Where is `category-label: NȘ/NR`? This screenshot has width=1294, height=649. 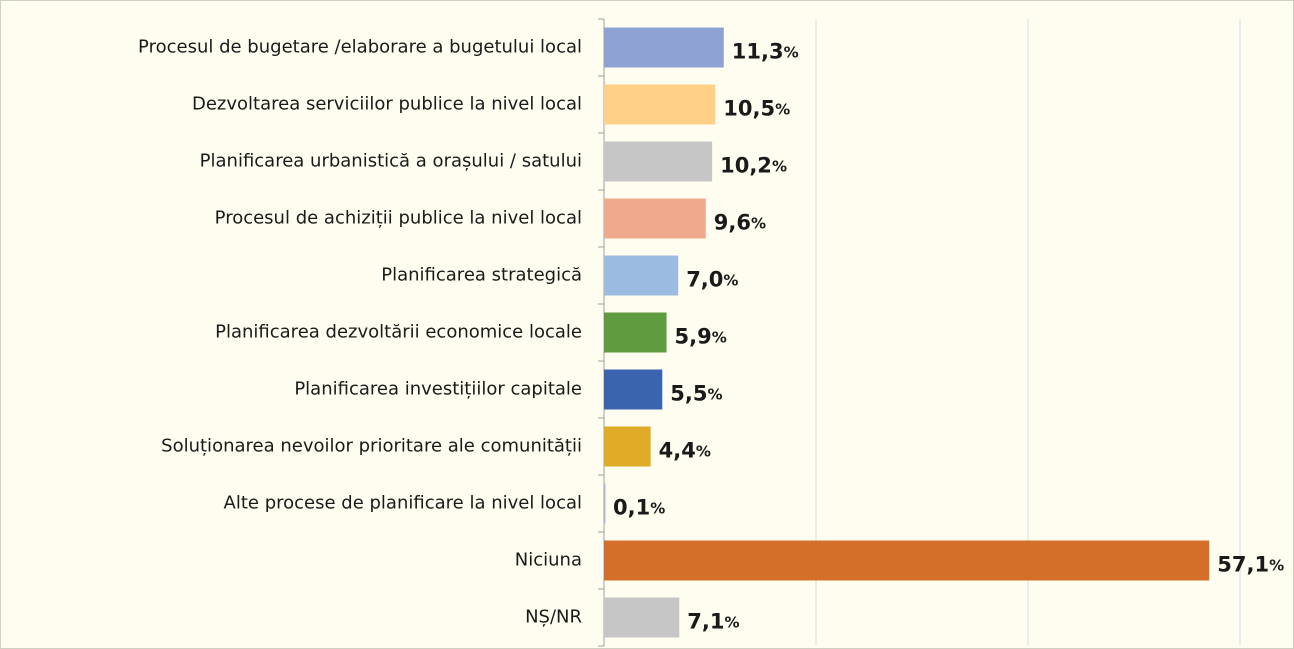 category-label: NȘ/NR is located at coordinates (553, 617).